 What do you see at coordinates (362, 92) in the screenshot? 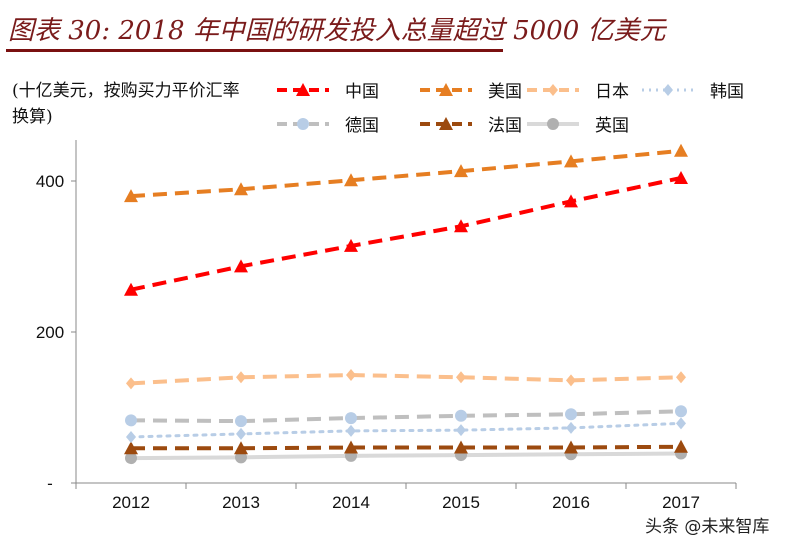
I see `legend-label: 中国` at bounding box center [362, 92].